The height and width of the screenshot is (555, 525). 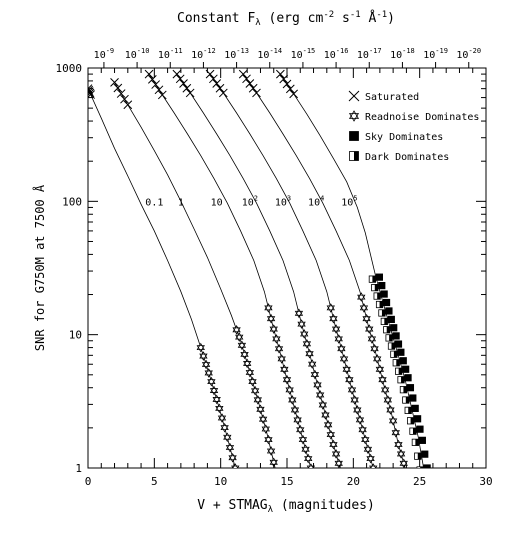 I want to click on curve-label: 103, so click(x=283, y=201).